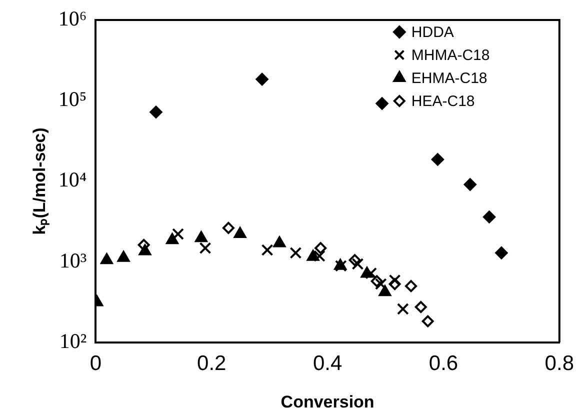  I want to click on legend-label: MHMA-C18, so click(450, 55).